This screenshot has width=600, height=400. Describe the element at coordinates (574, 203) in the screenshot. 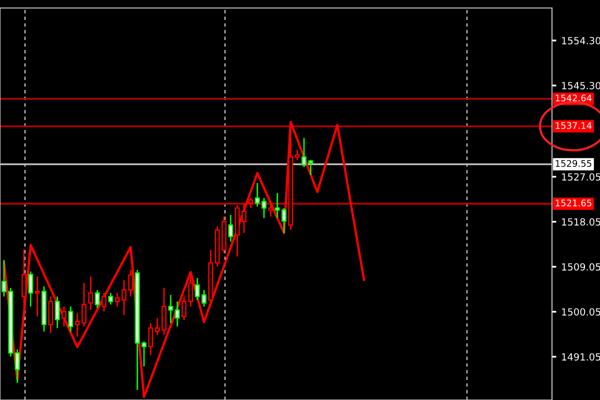

I see `ref-line-label: 1521.65` at that location.